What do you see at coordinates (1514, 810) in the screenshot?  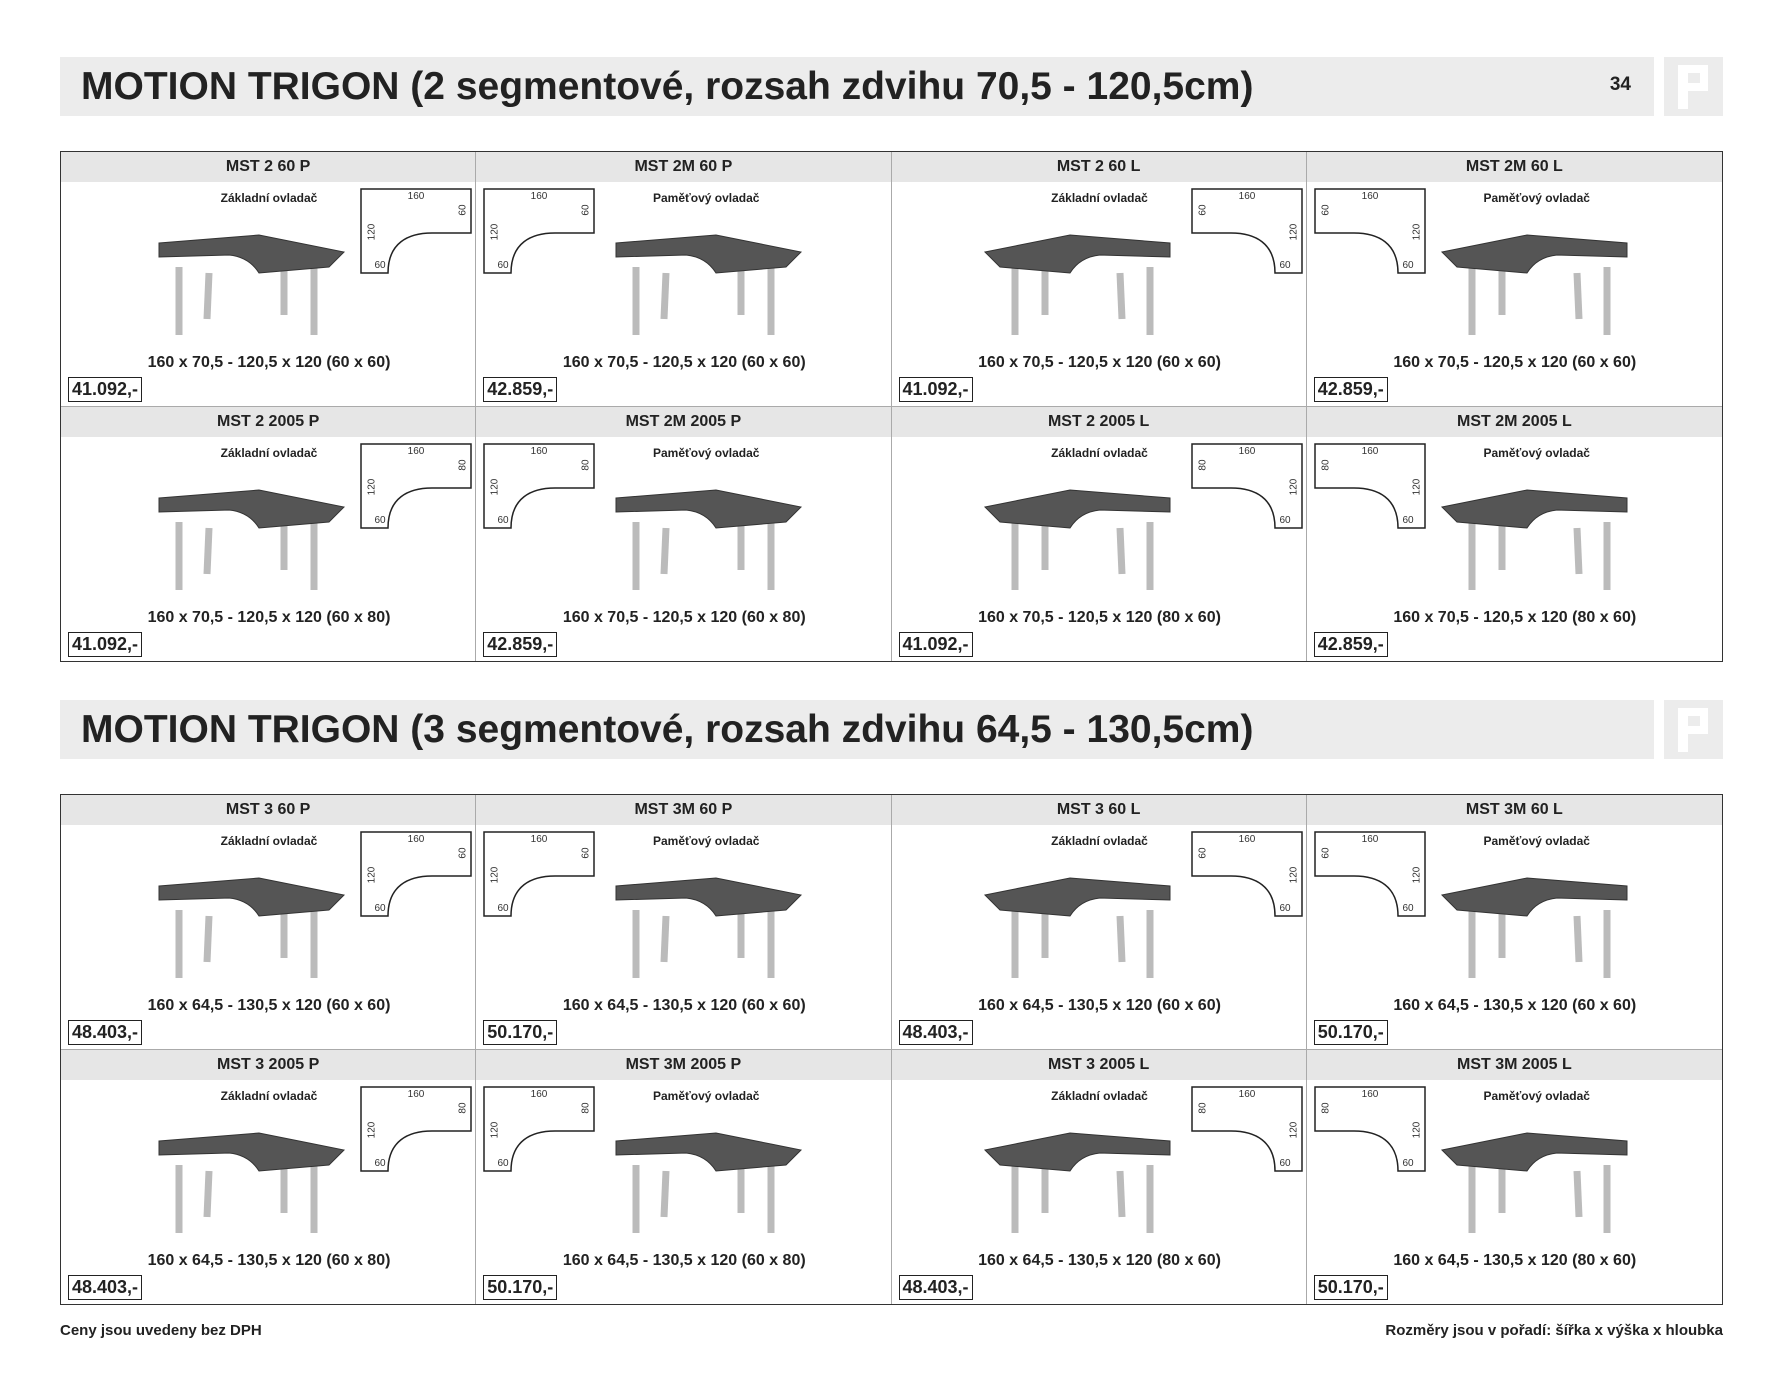 I see `product-code: MST 3M 60 L` at bounding box center [1514, 810].